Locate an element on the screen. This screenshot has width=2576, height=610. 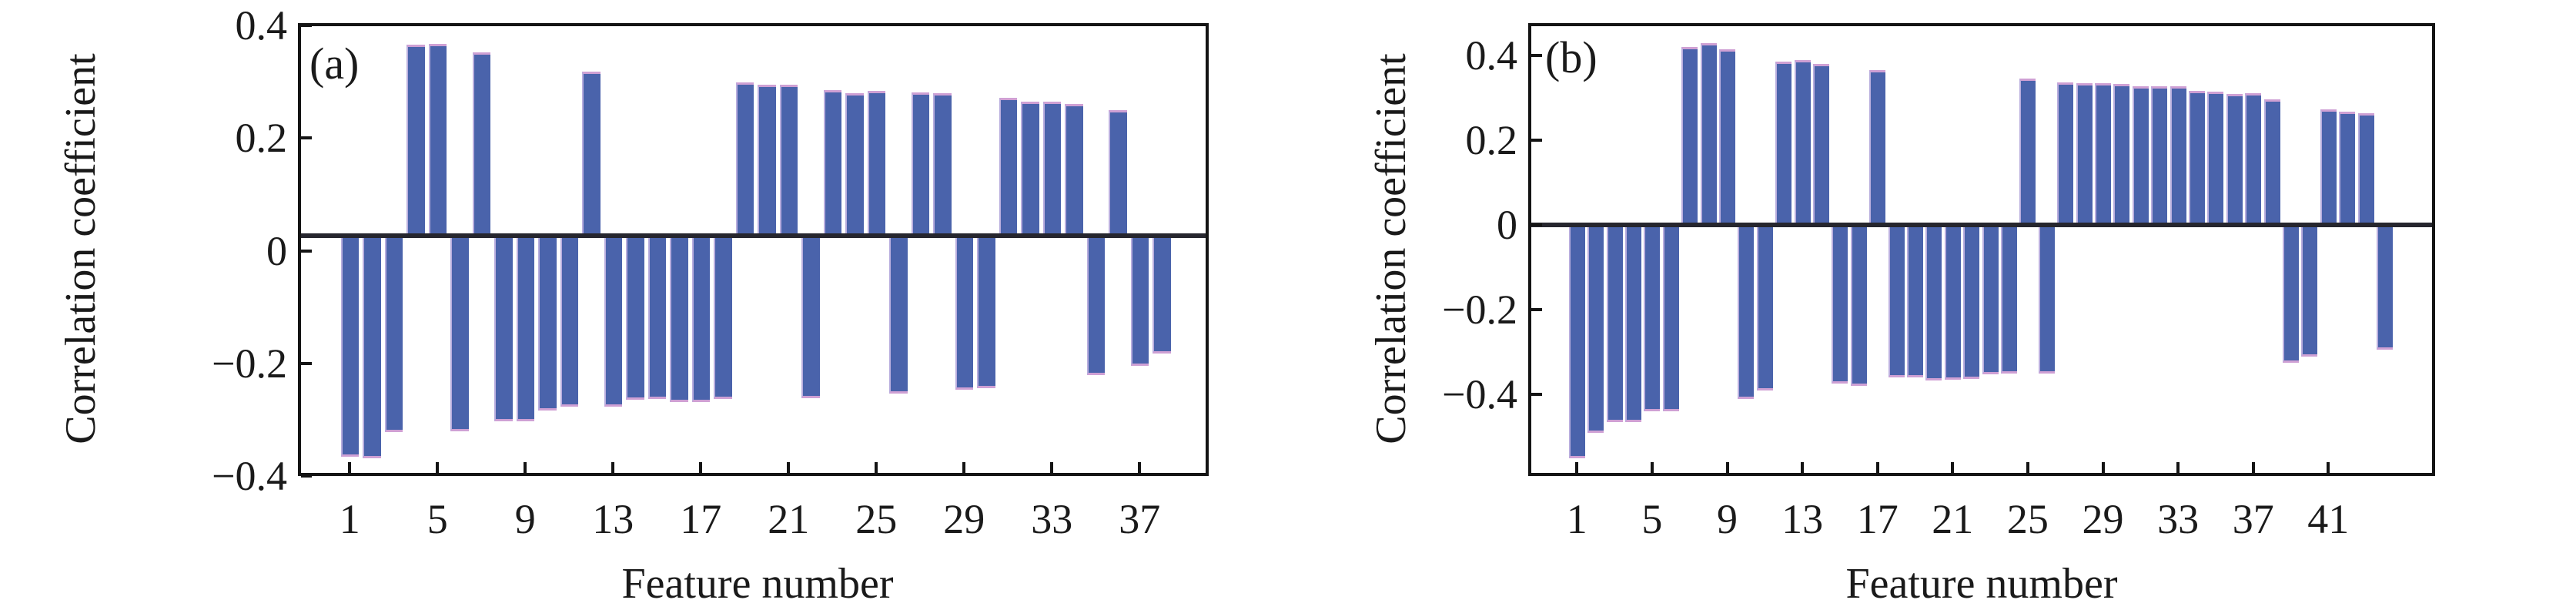
x-tick-label-panel-a: 25 is located at coordinates (877, 519).